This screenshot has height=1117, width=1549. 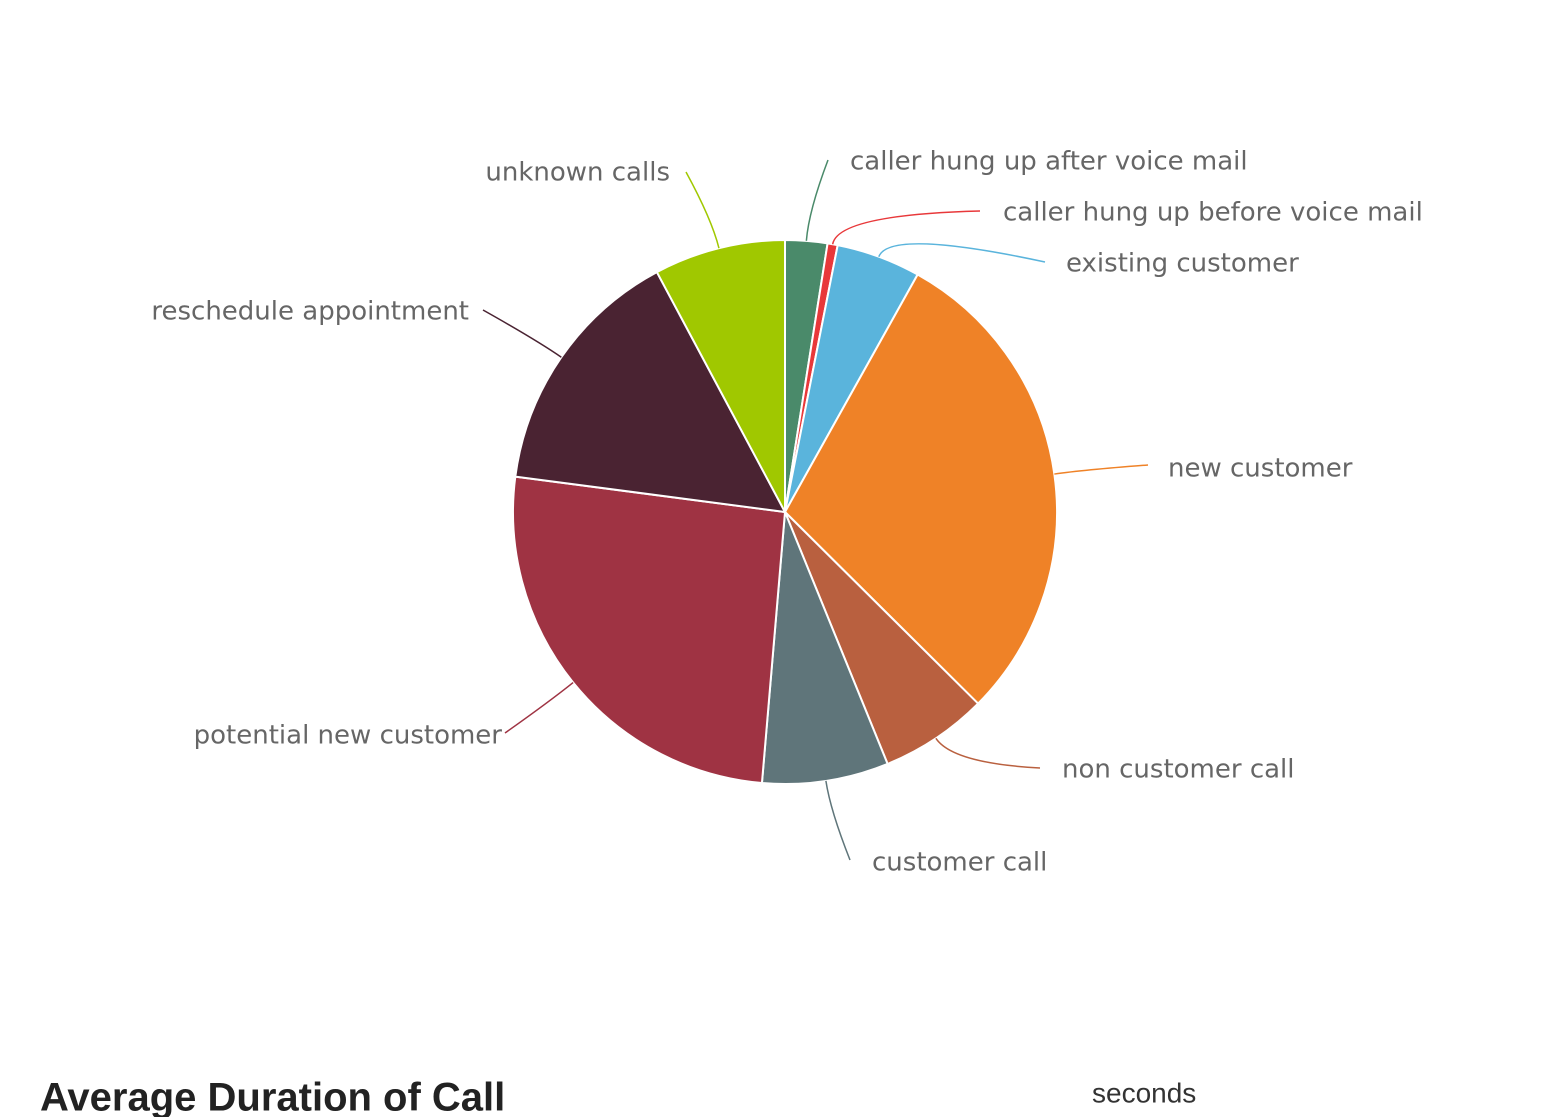 What do you see at coordinates (1049, 162) in the screenshot?
I see `slice-label: caller hung up after voice mail` at bounding box center [1049, 162].